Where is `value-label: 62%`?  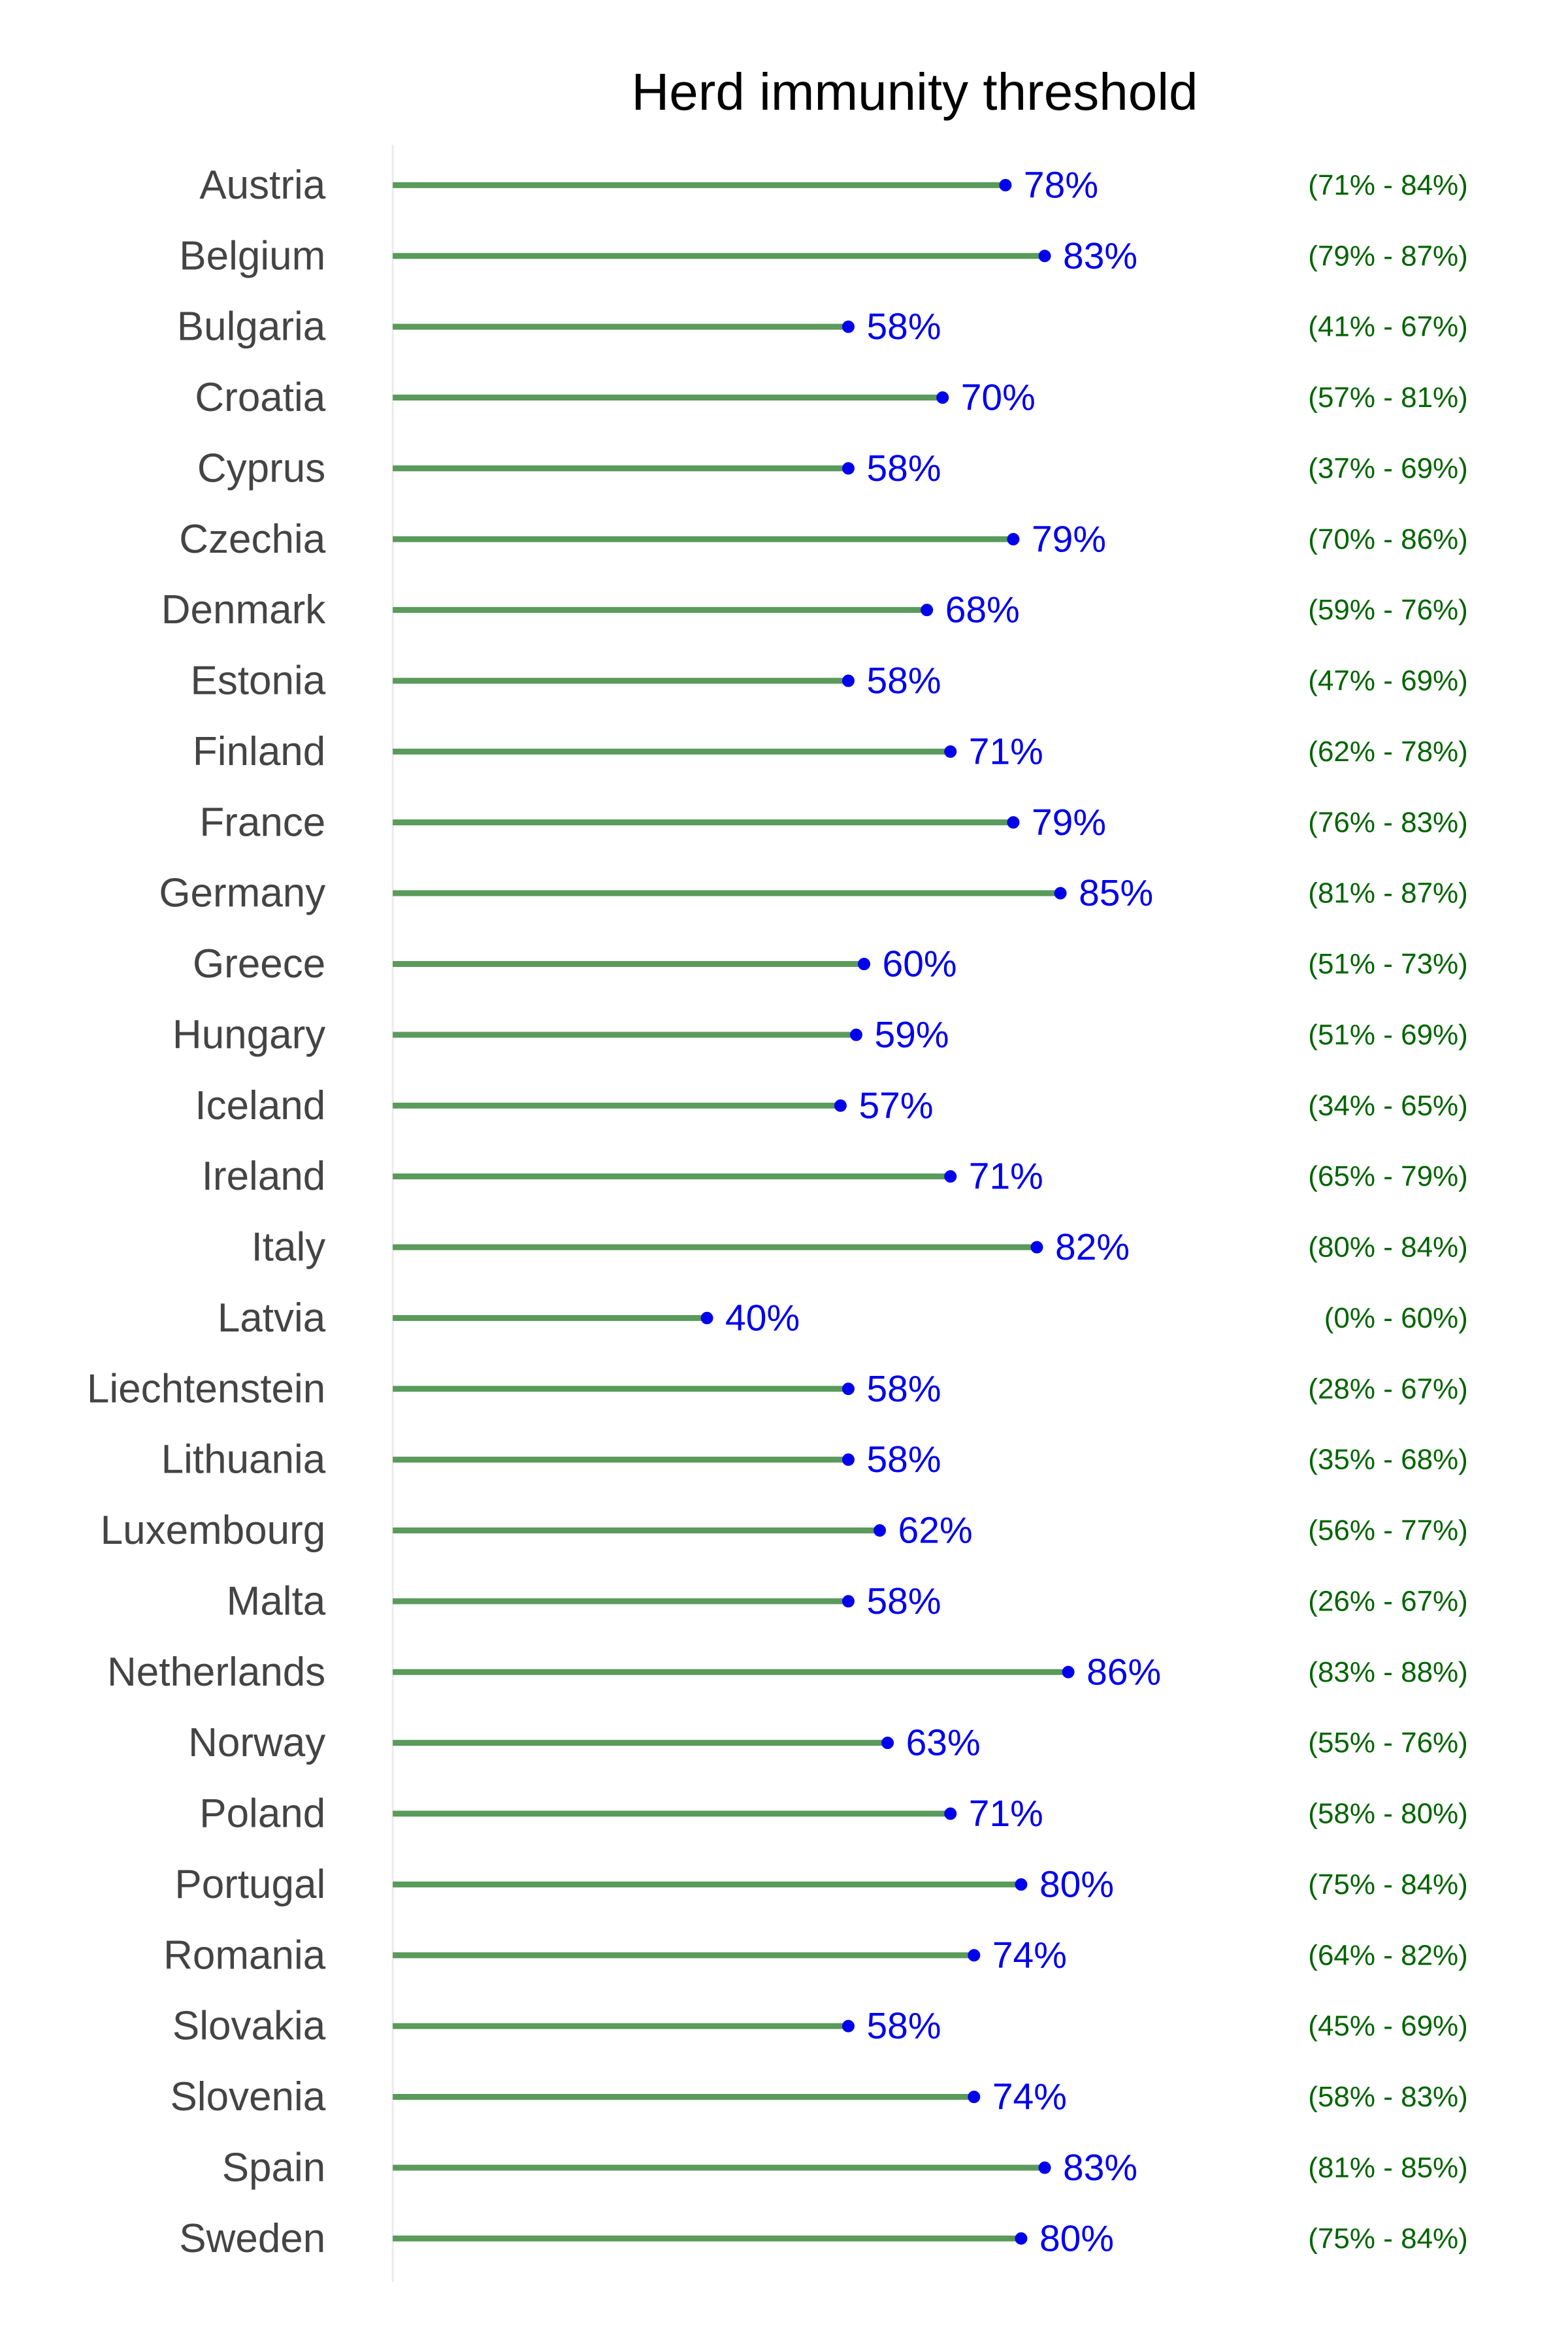 value-label: 62% is located at coordinates (935, 1531).